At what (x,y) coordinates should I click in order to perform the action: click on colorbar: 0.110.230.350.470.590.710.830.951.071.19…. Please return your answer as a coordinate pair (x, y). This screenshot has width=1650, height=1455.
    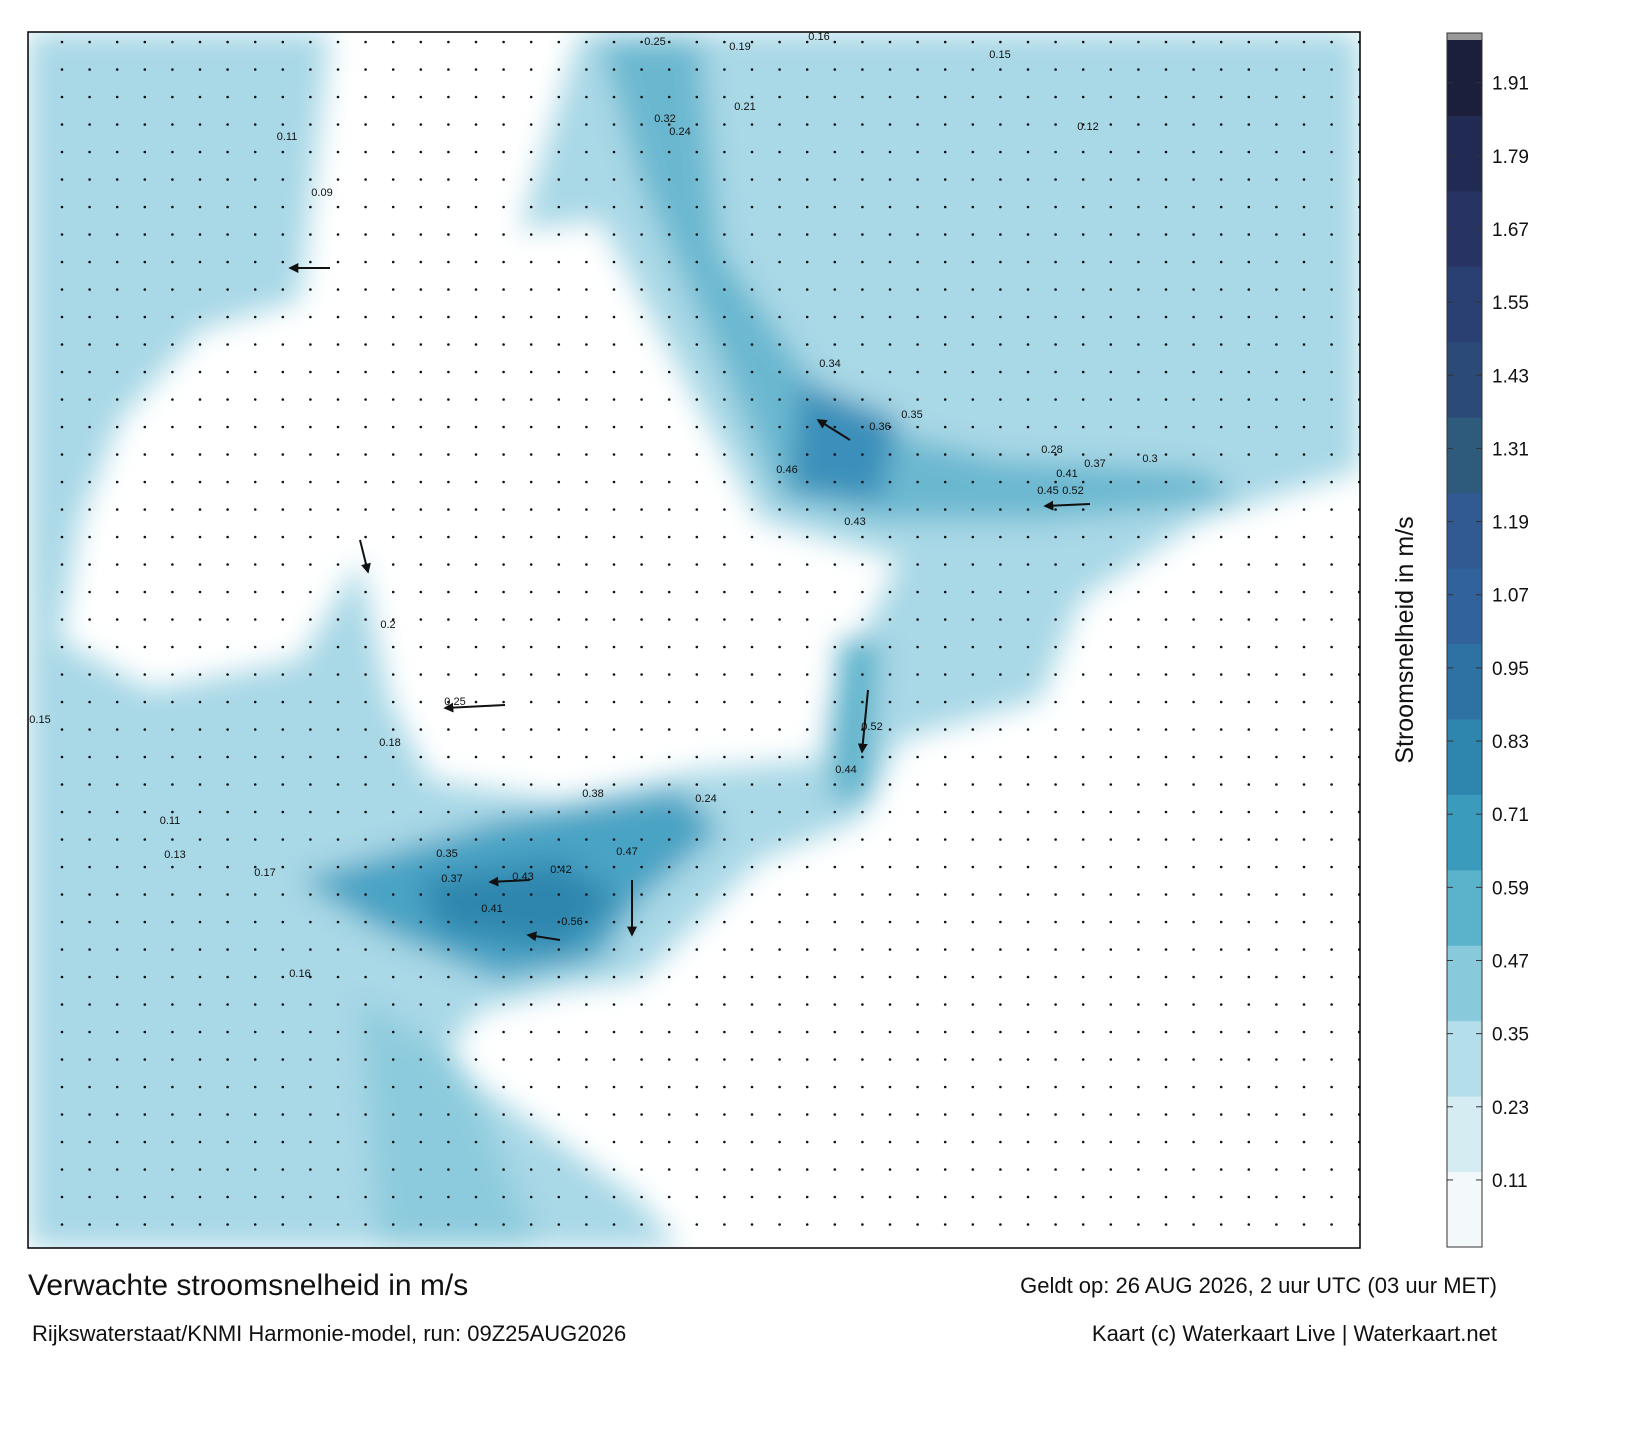
    Looking at the image, I should click on (1488, 640).